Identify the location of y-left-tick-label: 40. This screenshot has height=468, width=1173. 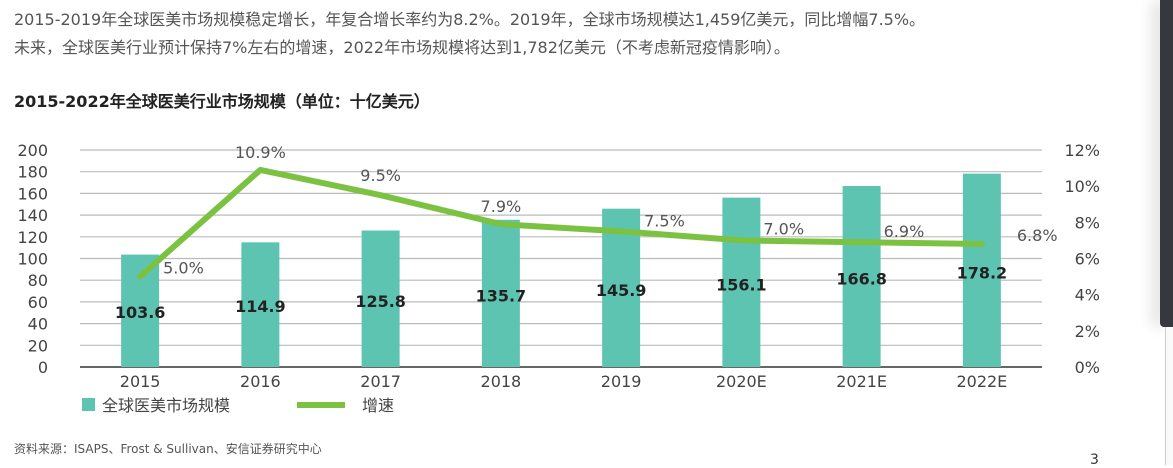
(38, 324).